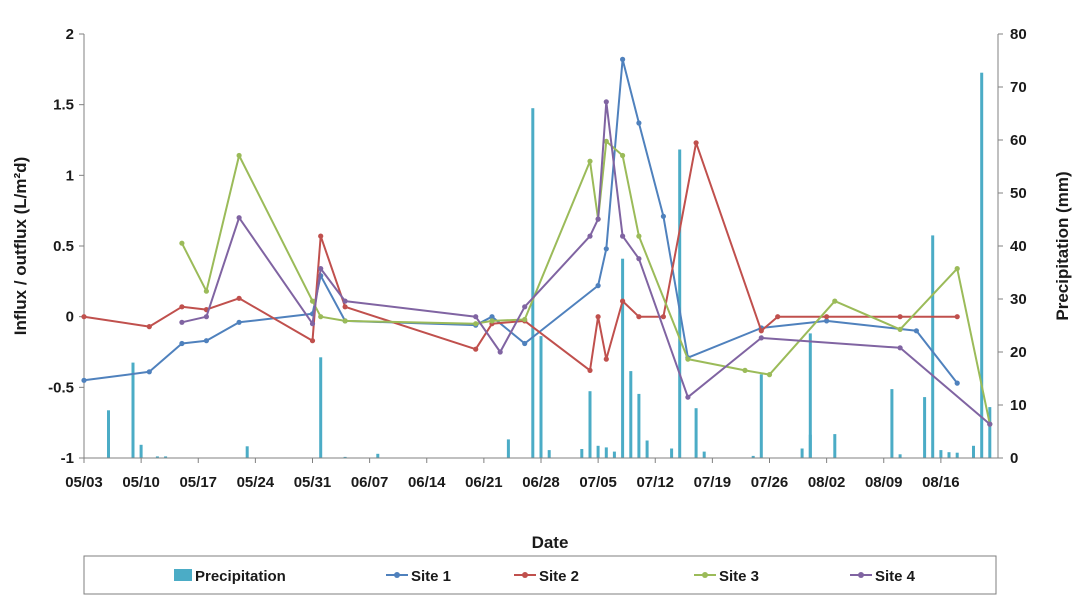  What do you see at coordinates (427, 482) in the screenshot?
I see `x-tick-label: 06/14` at bounding box center [427, 482].